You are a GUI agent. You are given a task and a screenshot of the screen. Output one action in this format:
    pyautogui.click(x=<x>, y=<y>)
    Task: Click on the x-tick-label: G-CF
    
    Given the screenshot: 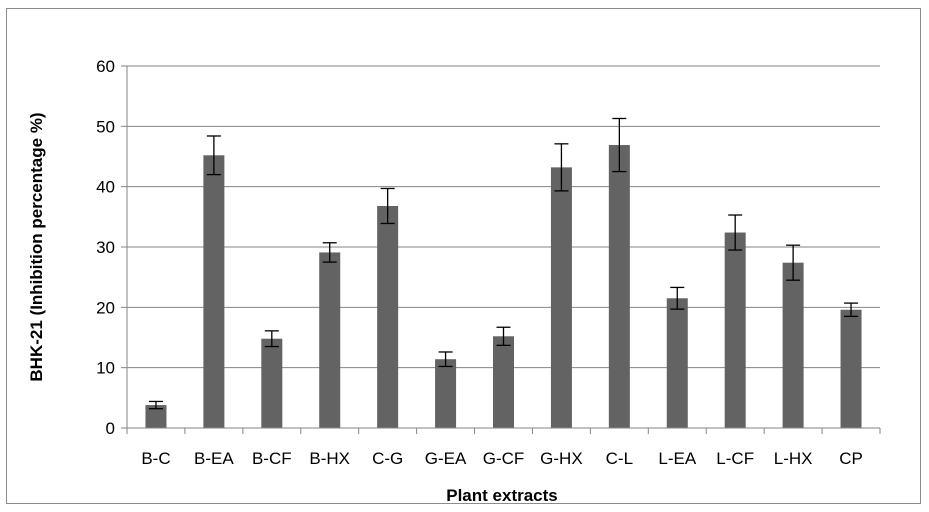 What is the action you would take?
    pyautogui.click(x=504, y=458)
    